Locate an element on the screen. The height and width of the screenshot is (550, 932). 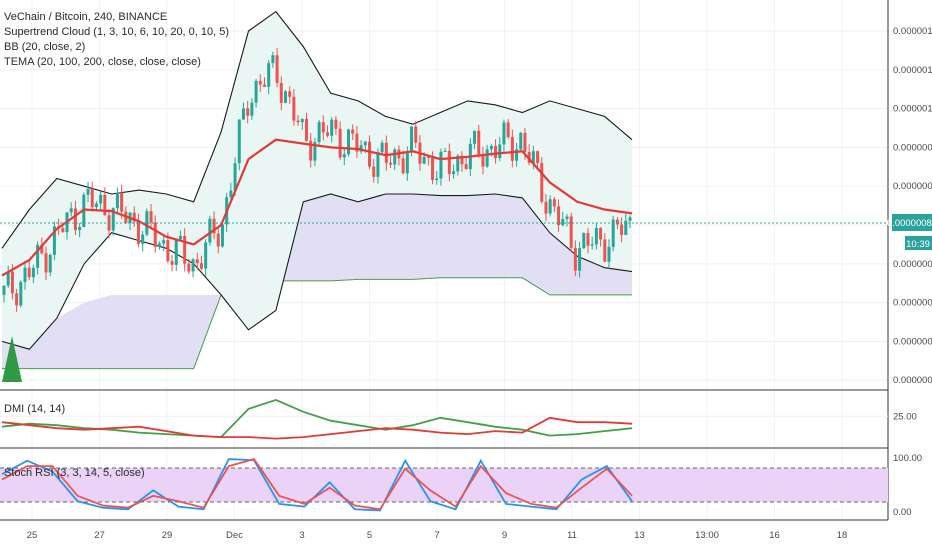
buy-signal-triangle is located at coordinates (12, 359).